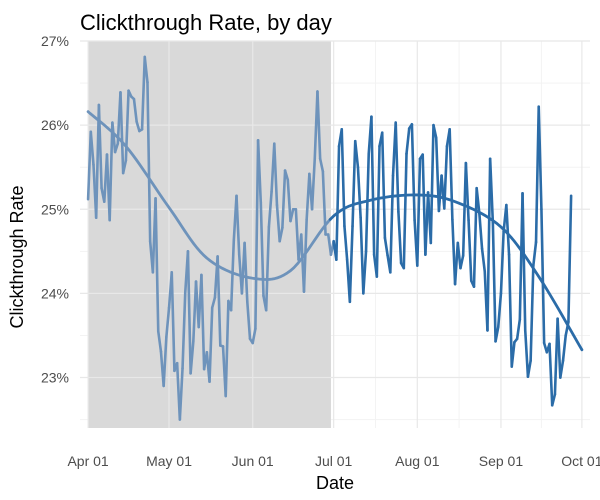 The image size is (600, 500). Describe the element at coordinates (55, 125) in the screenshot. I see `y-tick-label: 26%` at that location.